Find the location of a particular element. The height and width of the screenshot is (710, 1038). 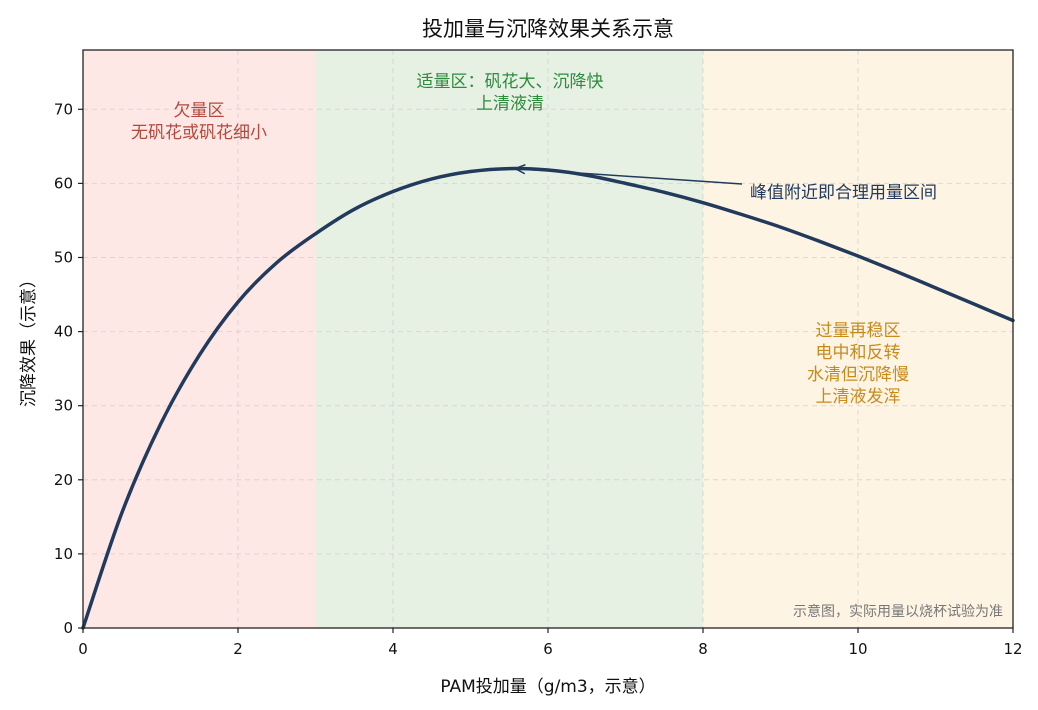

x-axis: 0 2 4 6 8 10 12 is located at coordinates (550, 643).